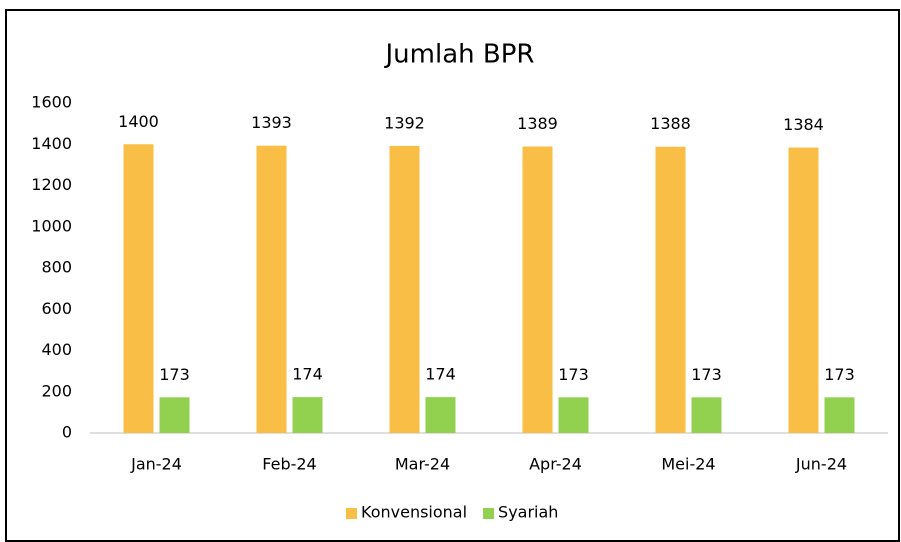  What do you see at coordinates (56, 390) in the screenshot?
I see `y-tick-label: 200` at bounding box center [56, 390].